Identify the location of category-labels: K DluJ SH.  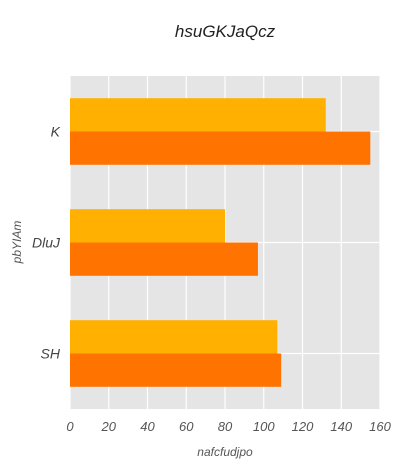
(46, 243).